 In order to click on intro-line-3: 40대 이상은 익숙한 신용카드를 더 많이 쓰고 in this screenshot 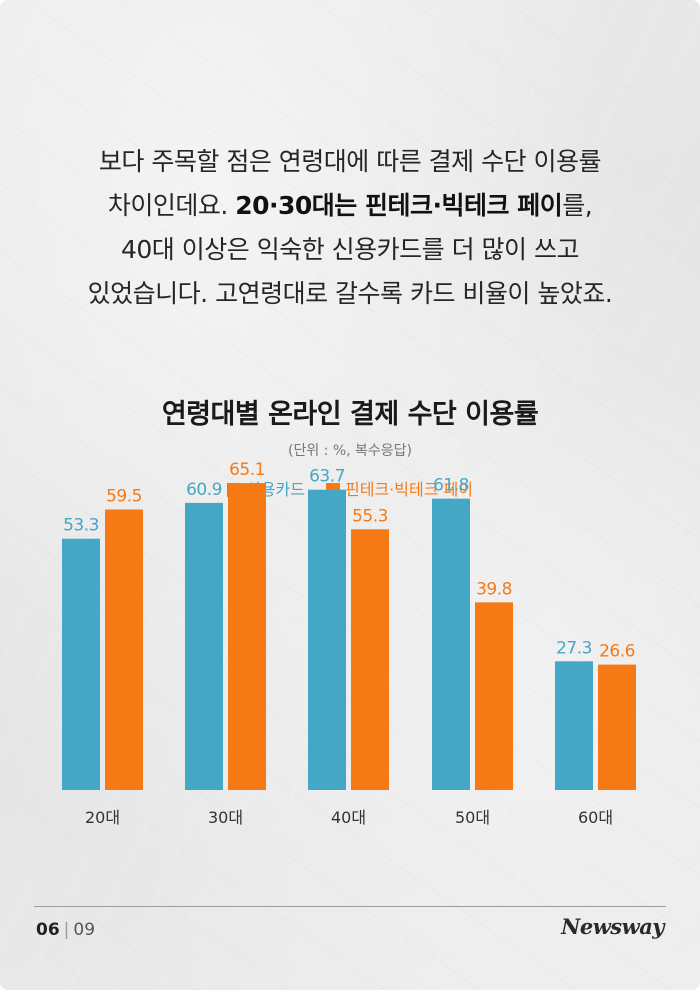, I will do `click(350, 249)`.